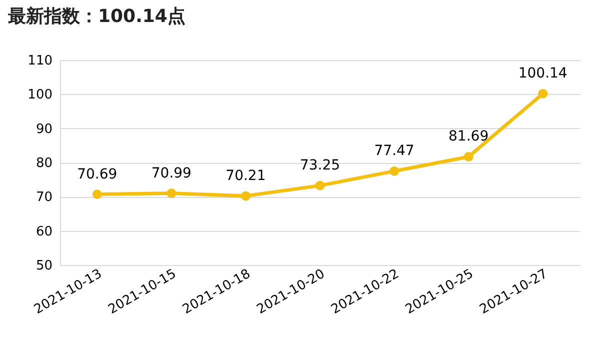 The image size is (600, 344). I want to click on y-tick-label: 100, so click(40, 95).